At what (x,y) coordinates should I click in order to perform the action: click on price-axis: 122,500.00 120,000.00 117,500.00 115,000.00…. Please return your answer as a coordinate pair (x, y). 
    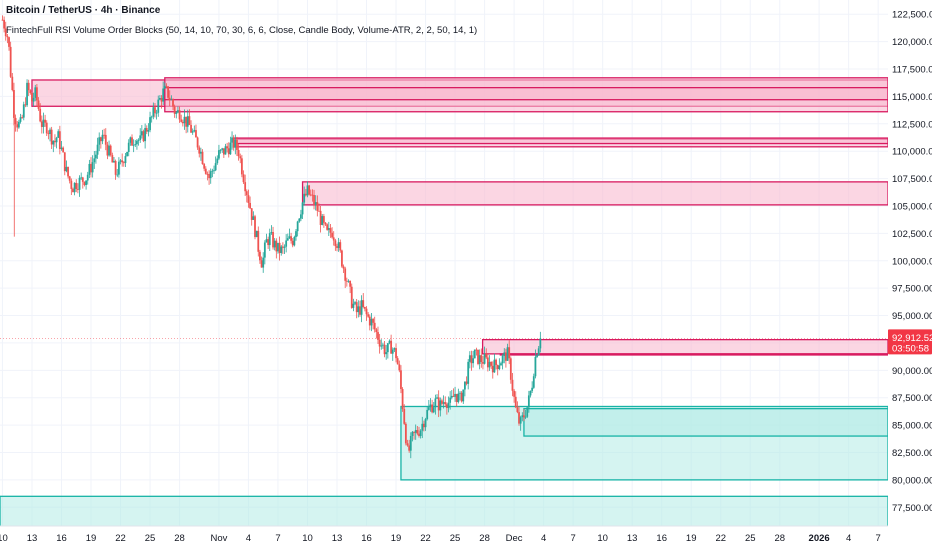
    Looking at the image, I should click on (910, 275).